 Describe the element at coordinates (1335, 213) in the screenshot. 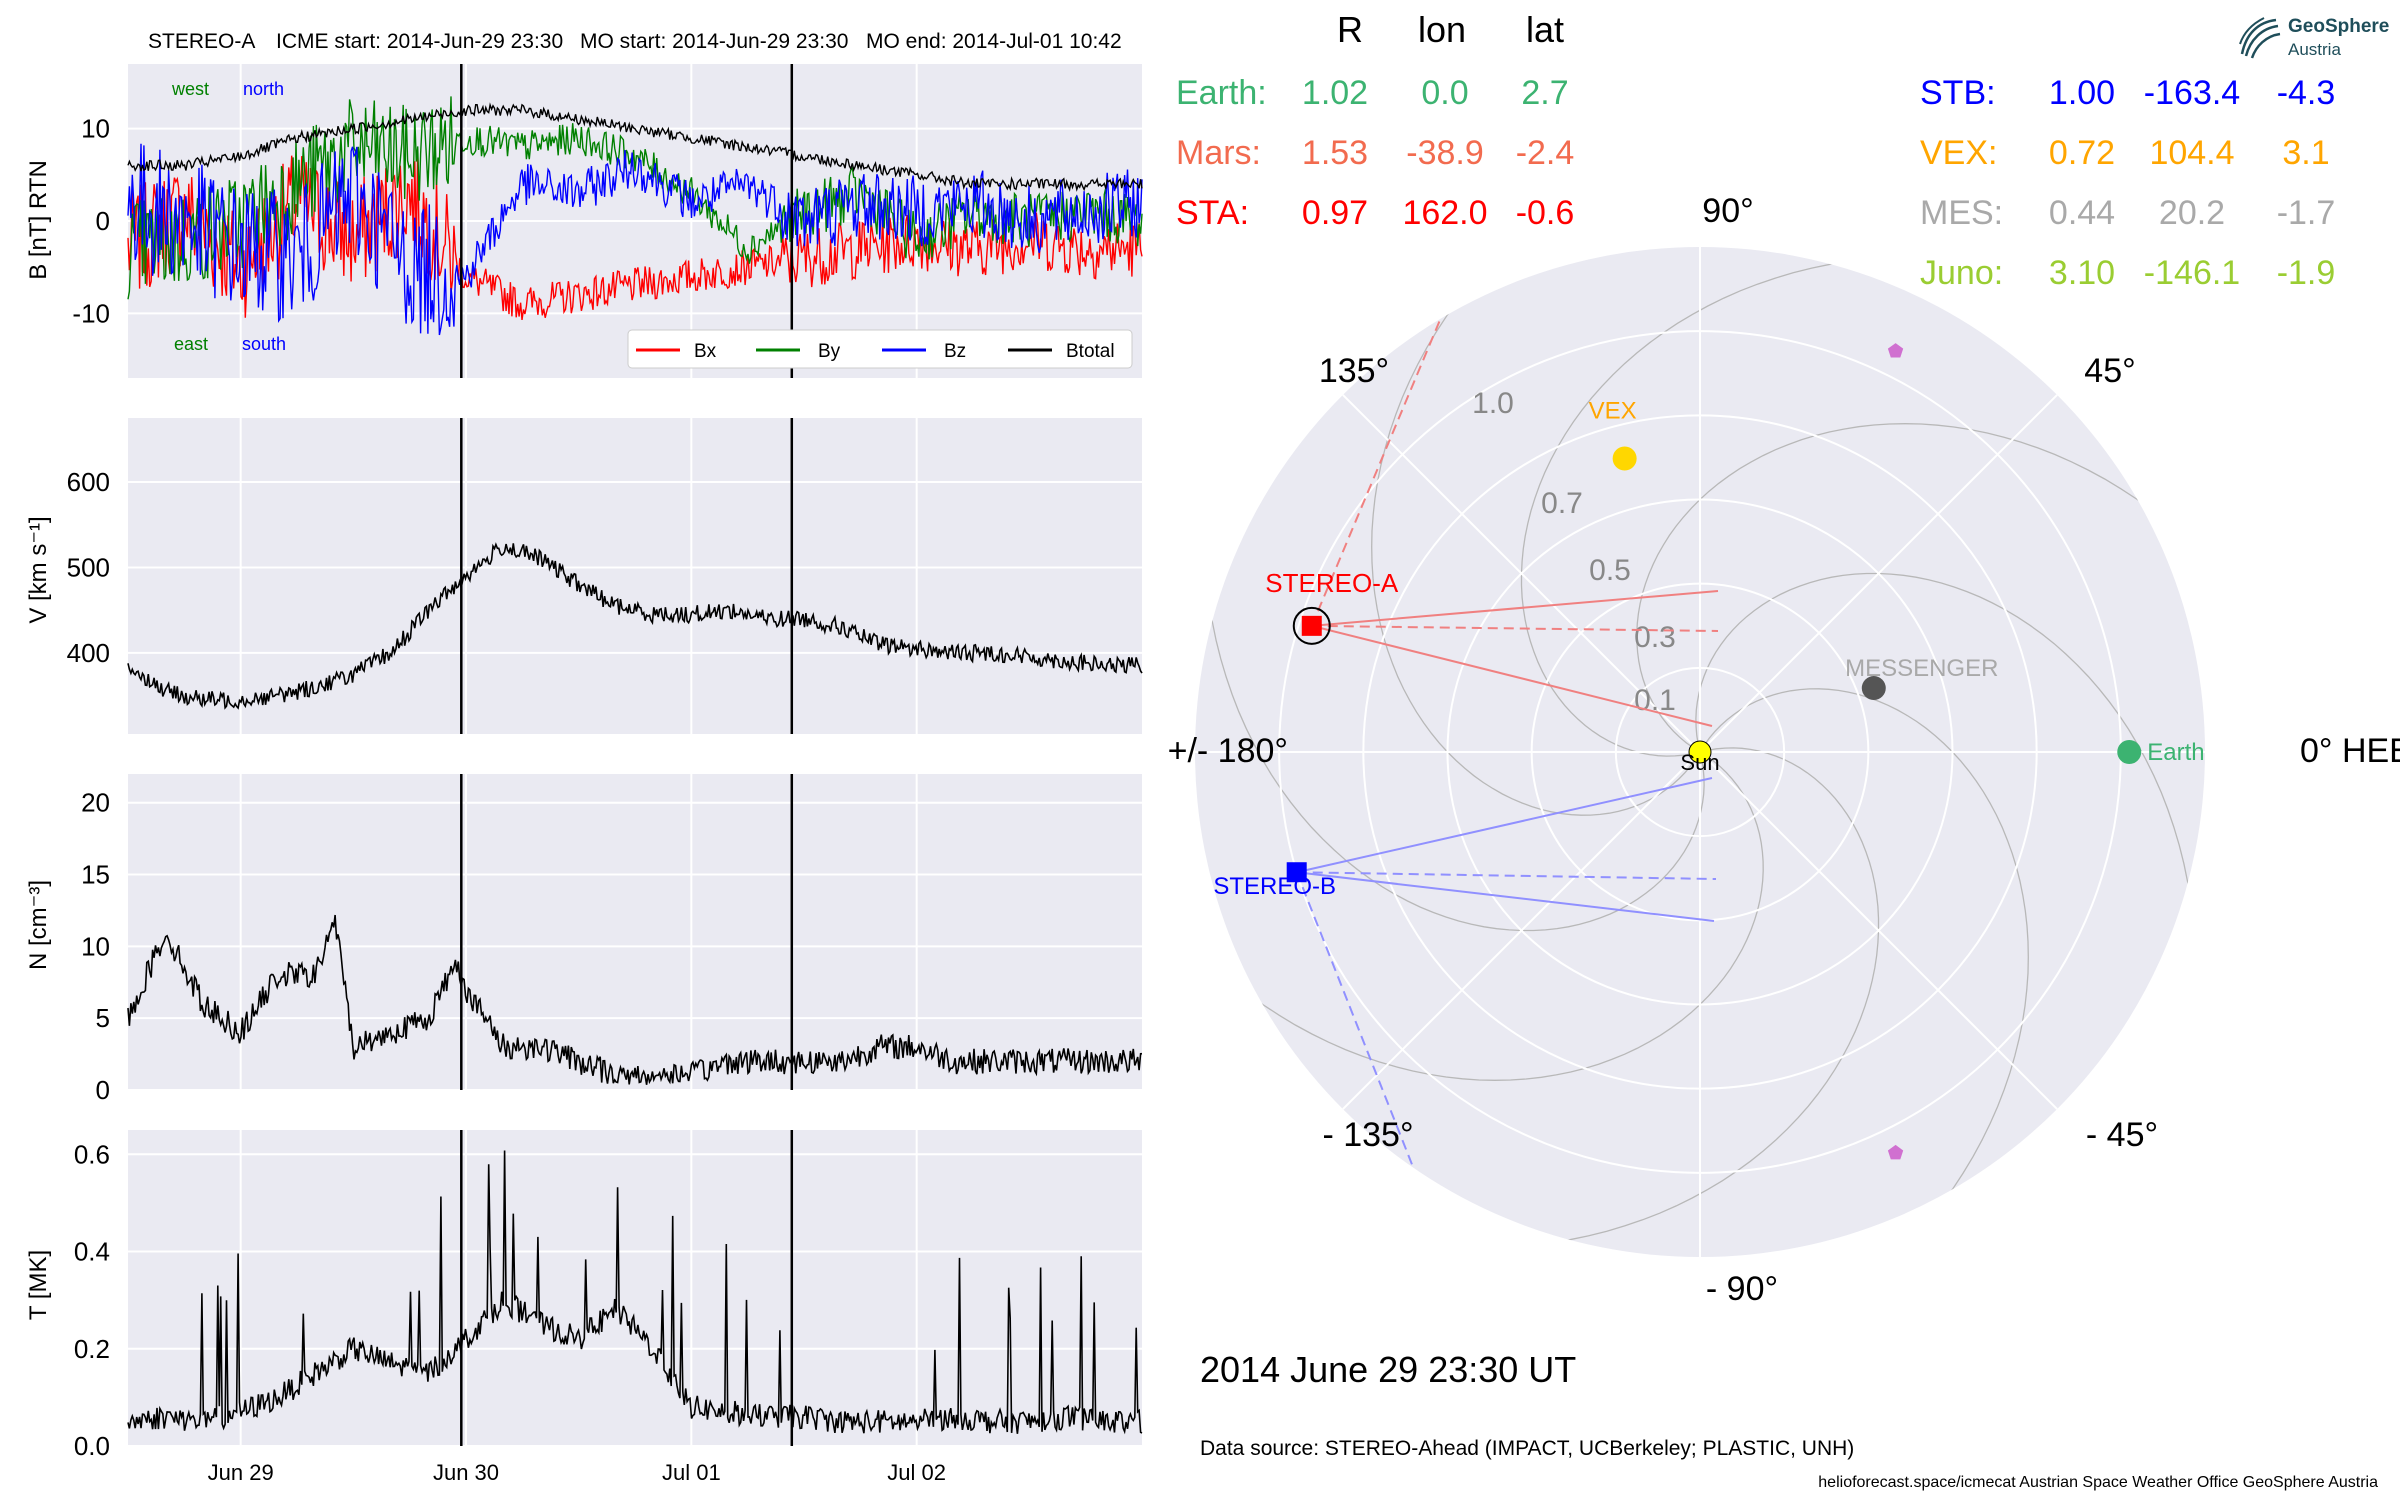

I see `table-row-r: 0.97` at that location.